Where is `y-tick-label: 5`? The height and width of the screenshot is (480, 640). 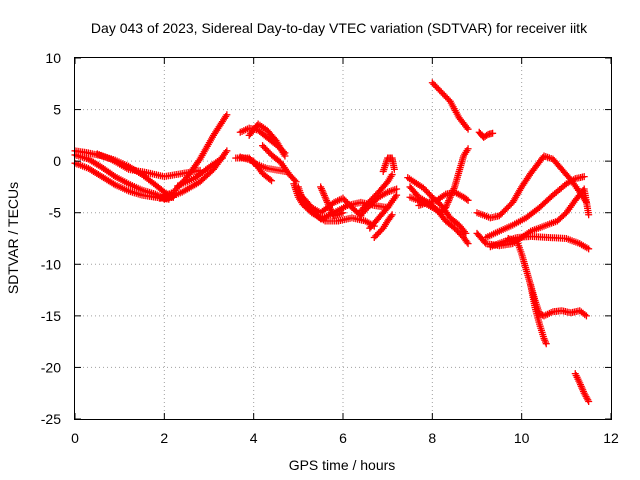
y-tick-label: 5 is located at coordinates (57, 110).